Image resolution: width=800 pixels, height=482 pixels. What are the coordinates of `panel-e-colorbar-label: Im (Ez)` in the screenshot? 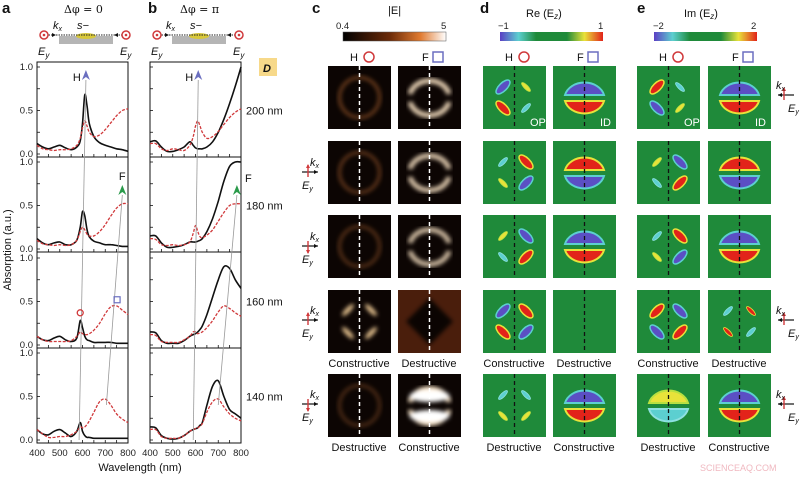 It's located at (701, 14).